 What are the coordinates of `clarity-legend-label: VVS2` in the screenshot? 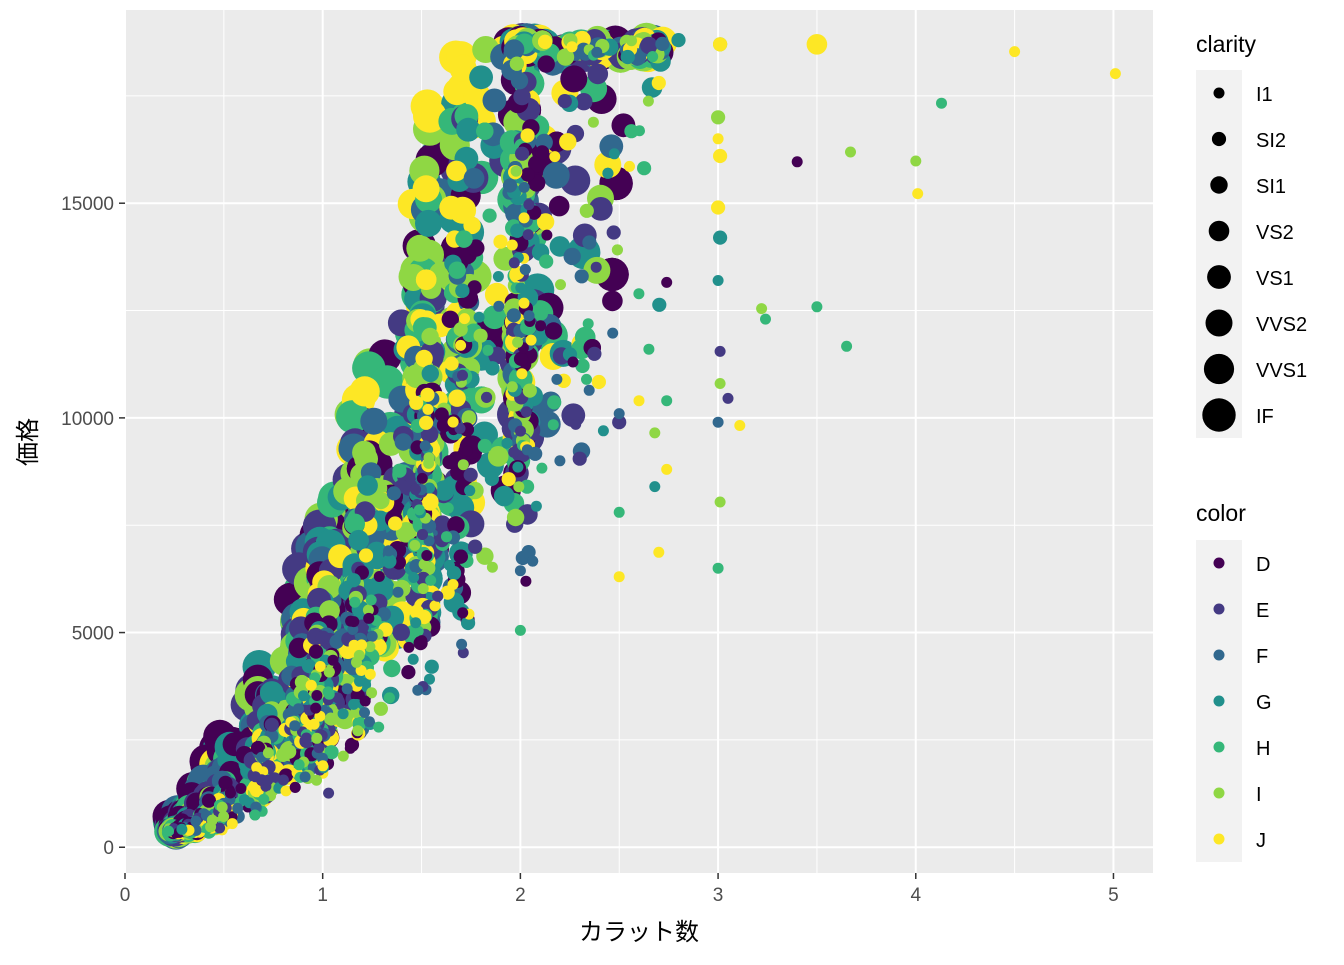 It's located at (1281, 325).